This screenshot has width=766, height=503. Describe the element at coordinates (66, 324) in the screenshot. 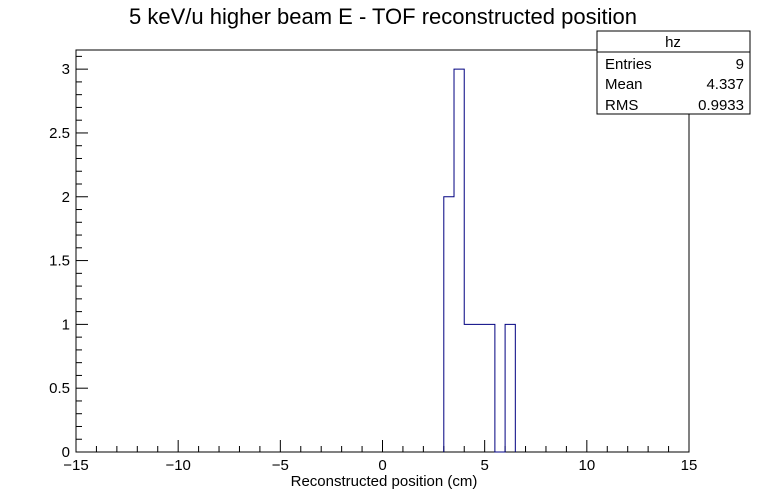

I see `y-tick-label: 1` at that location.